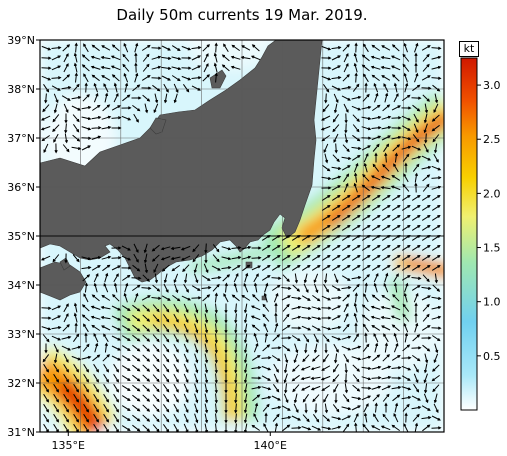 Image resolution: width=507 pixels, height=456 pixels. Describe the element at coordinates (469, 49) in the screenshot. I see `colorbar-unit: kt` at that location.